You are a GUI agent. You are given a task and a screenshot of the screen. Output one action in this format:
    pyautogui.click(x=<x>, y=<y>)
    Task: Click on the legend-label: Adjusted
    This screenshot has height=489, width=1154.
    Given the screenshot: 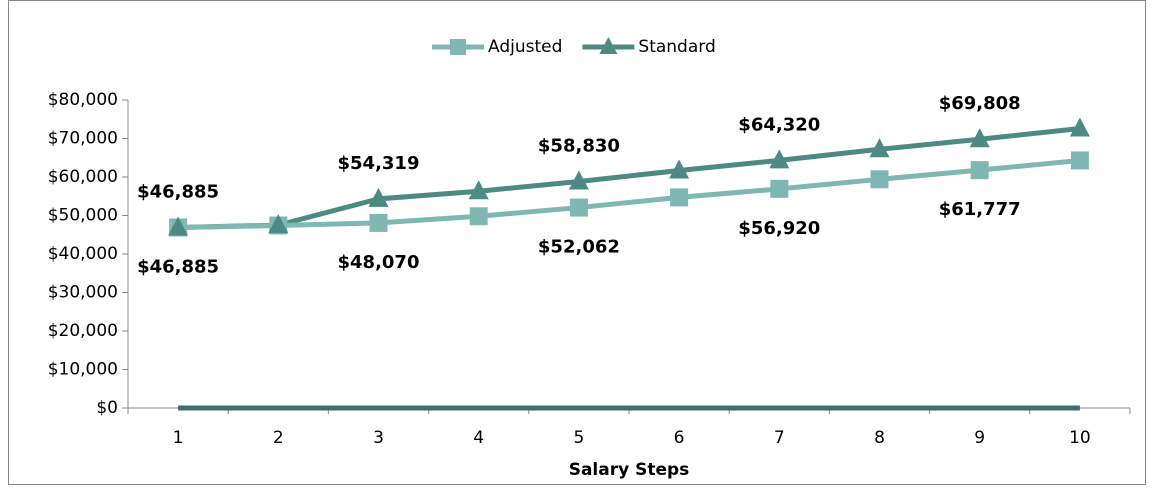 What is the action you would take?
    pyautogui.click(x=525, y=47)
    